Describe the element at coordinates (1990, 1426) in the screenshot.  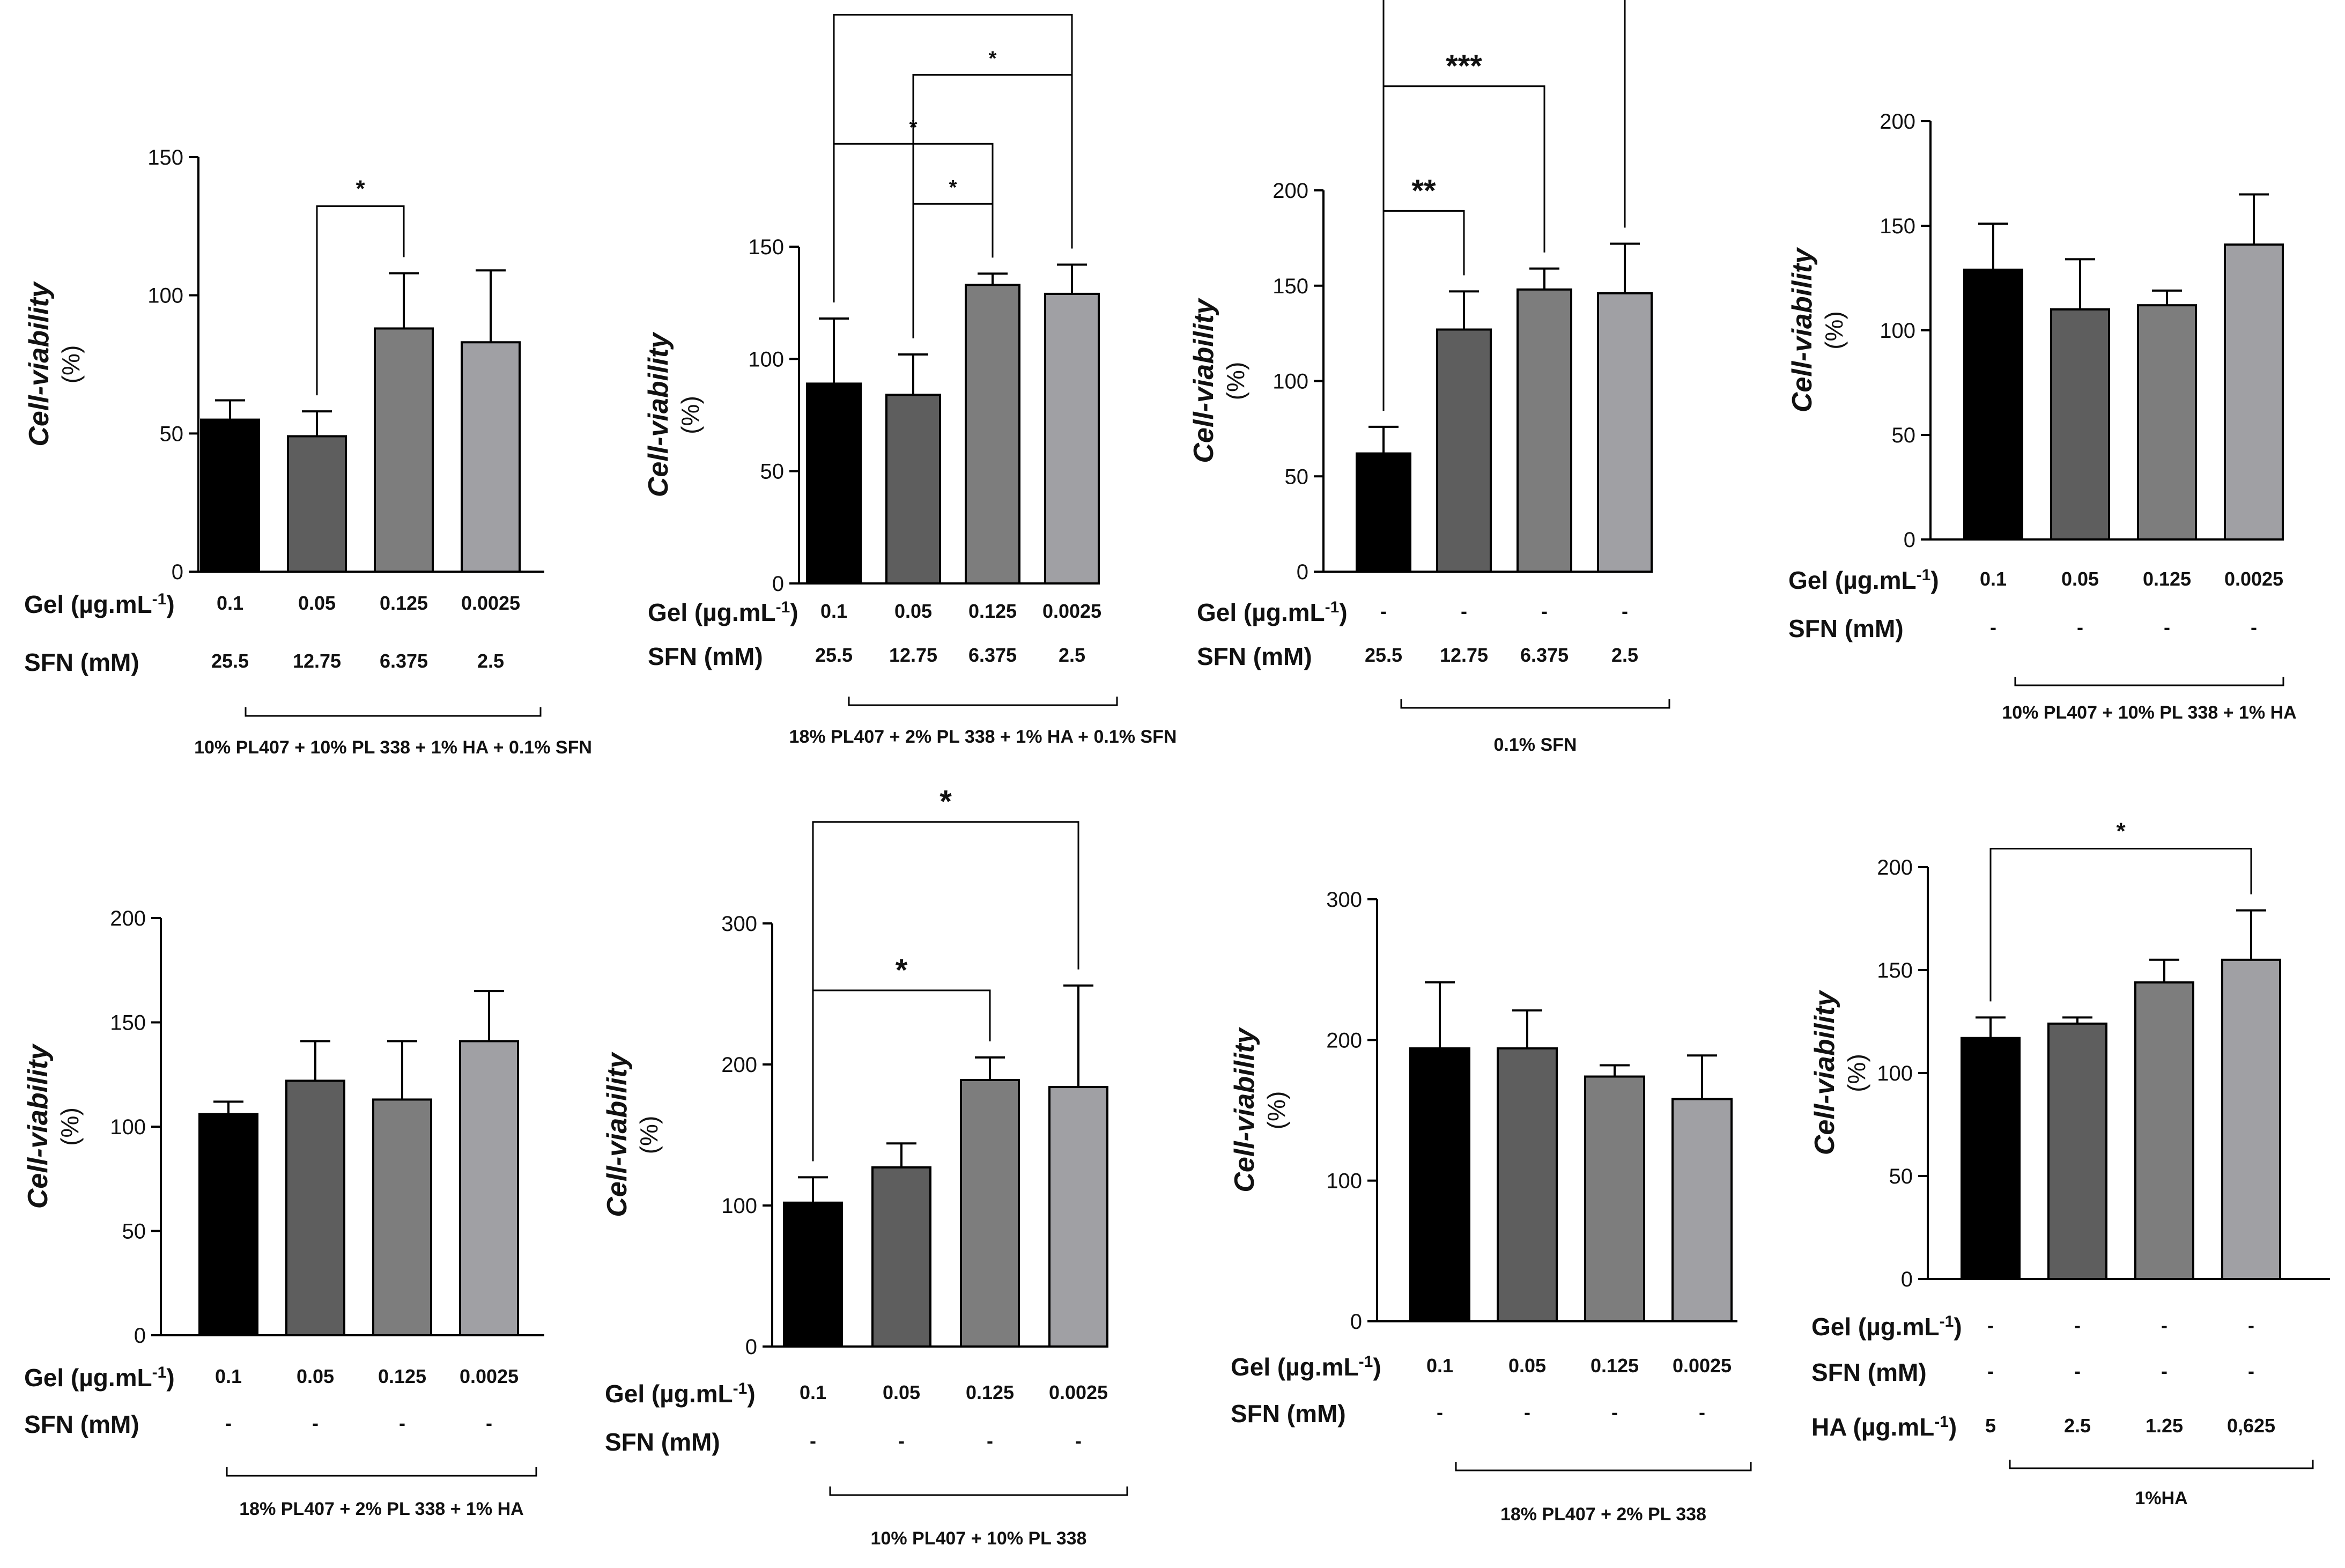
I see `row-value: 5` at that location.